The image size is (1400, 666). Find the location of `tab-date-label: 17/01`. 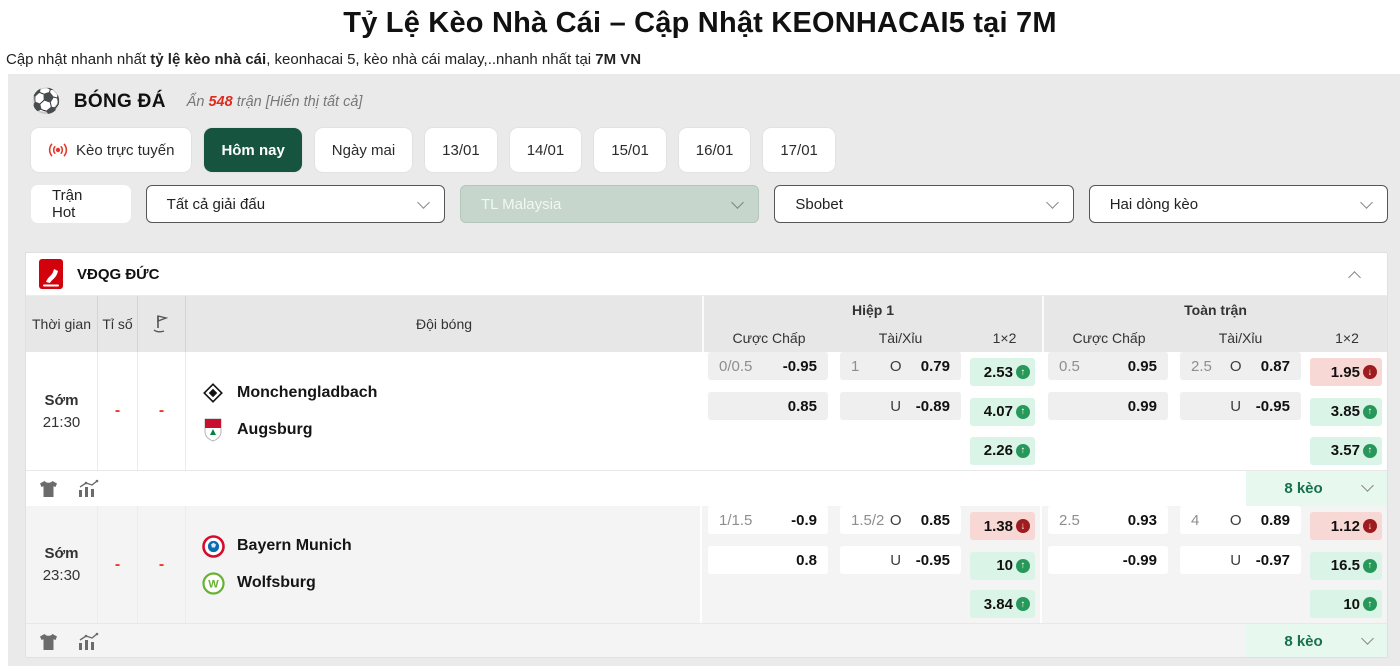

tab-date-label: 17/01 is located at coordinates (799, 150).